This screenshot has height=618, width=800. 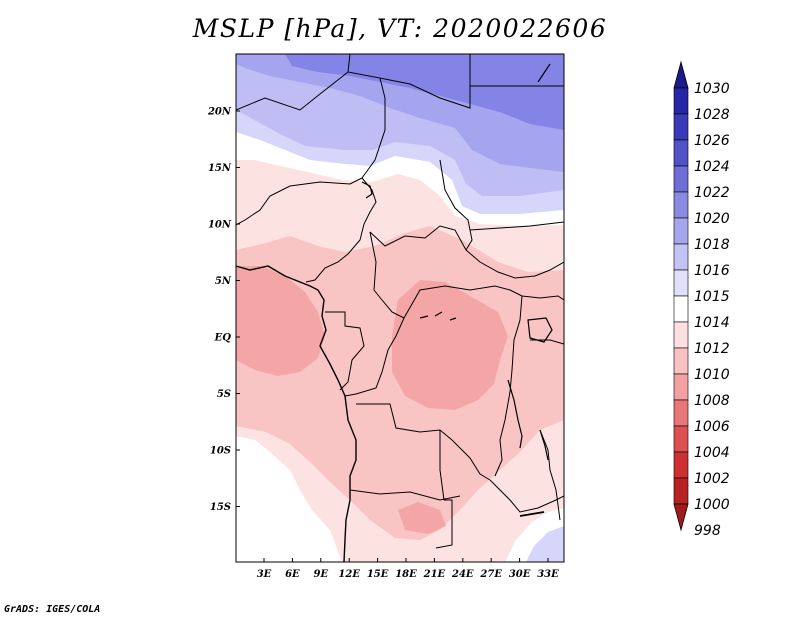 What do you see at coordinates (712, 401) in the screenshot?
I see `colorbar-label: 1008` at bounding box center [712, 401].